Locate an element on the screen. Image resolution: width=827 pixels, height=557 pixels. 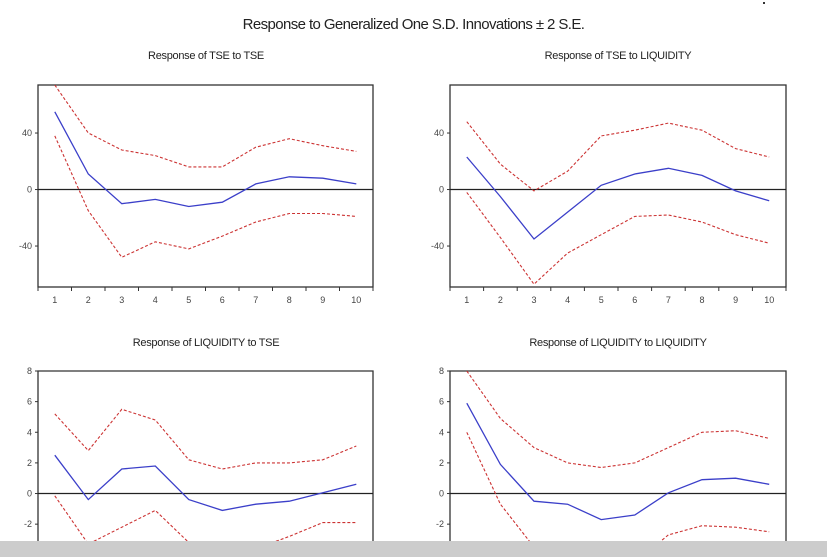
chart-title-liquidity-to-tse: Response of LIQUIDITY to TSE is located at coordinates (206, 343).